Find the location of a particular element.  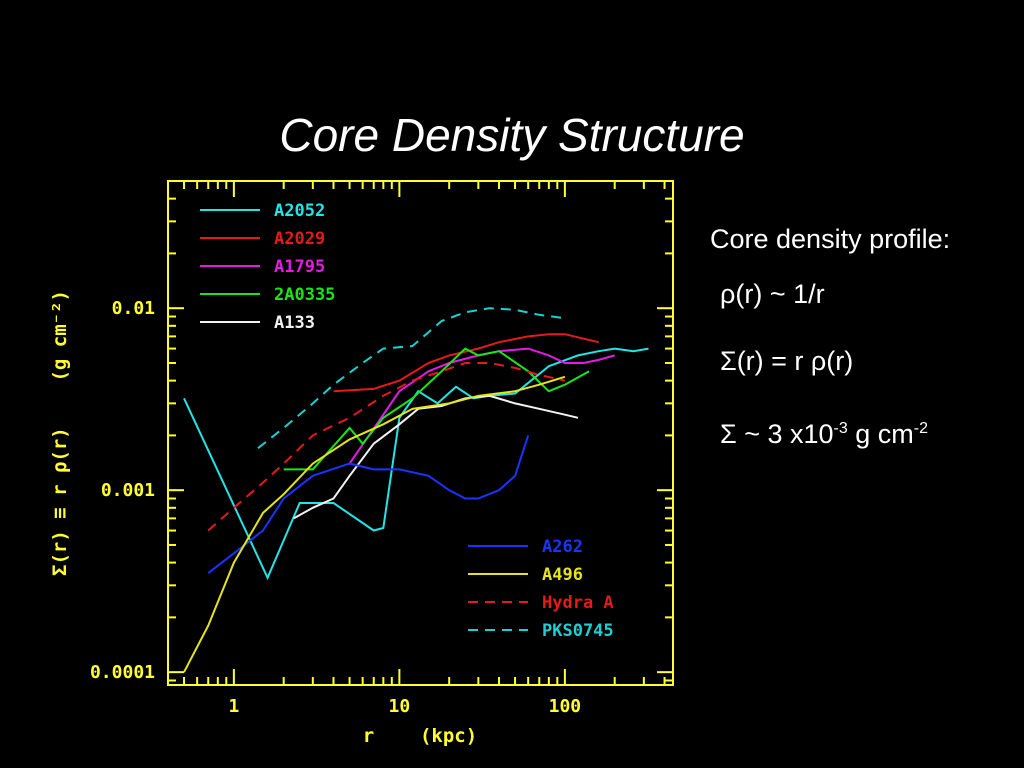

legend-label: 2A0335 is located at coordinates (304, 295).